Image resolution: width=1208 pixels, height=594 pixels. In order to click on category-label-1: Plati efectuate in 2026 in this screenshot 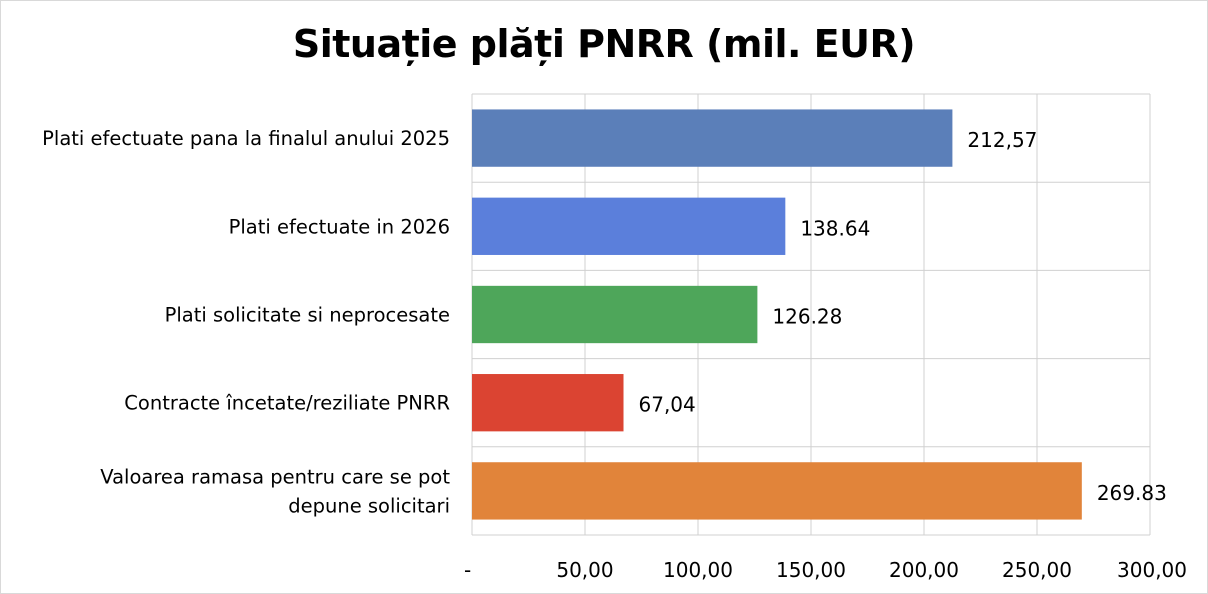, I will do `click(339, 226)`.